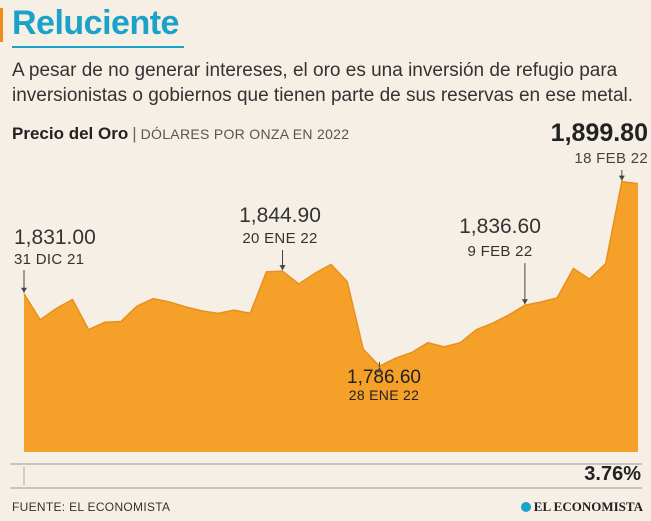  I want to click on el-economista-logo-icon, so click(525, 507).